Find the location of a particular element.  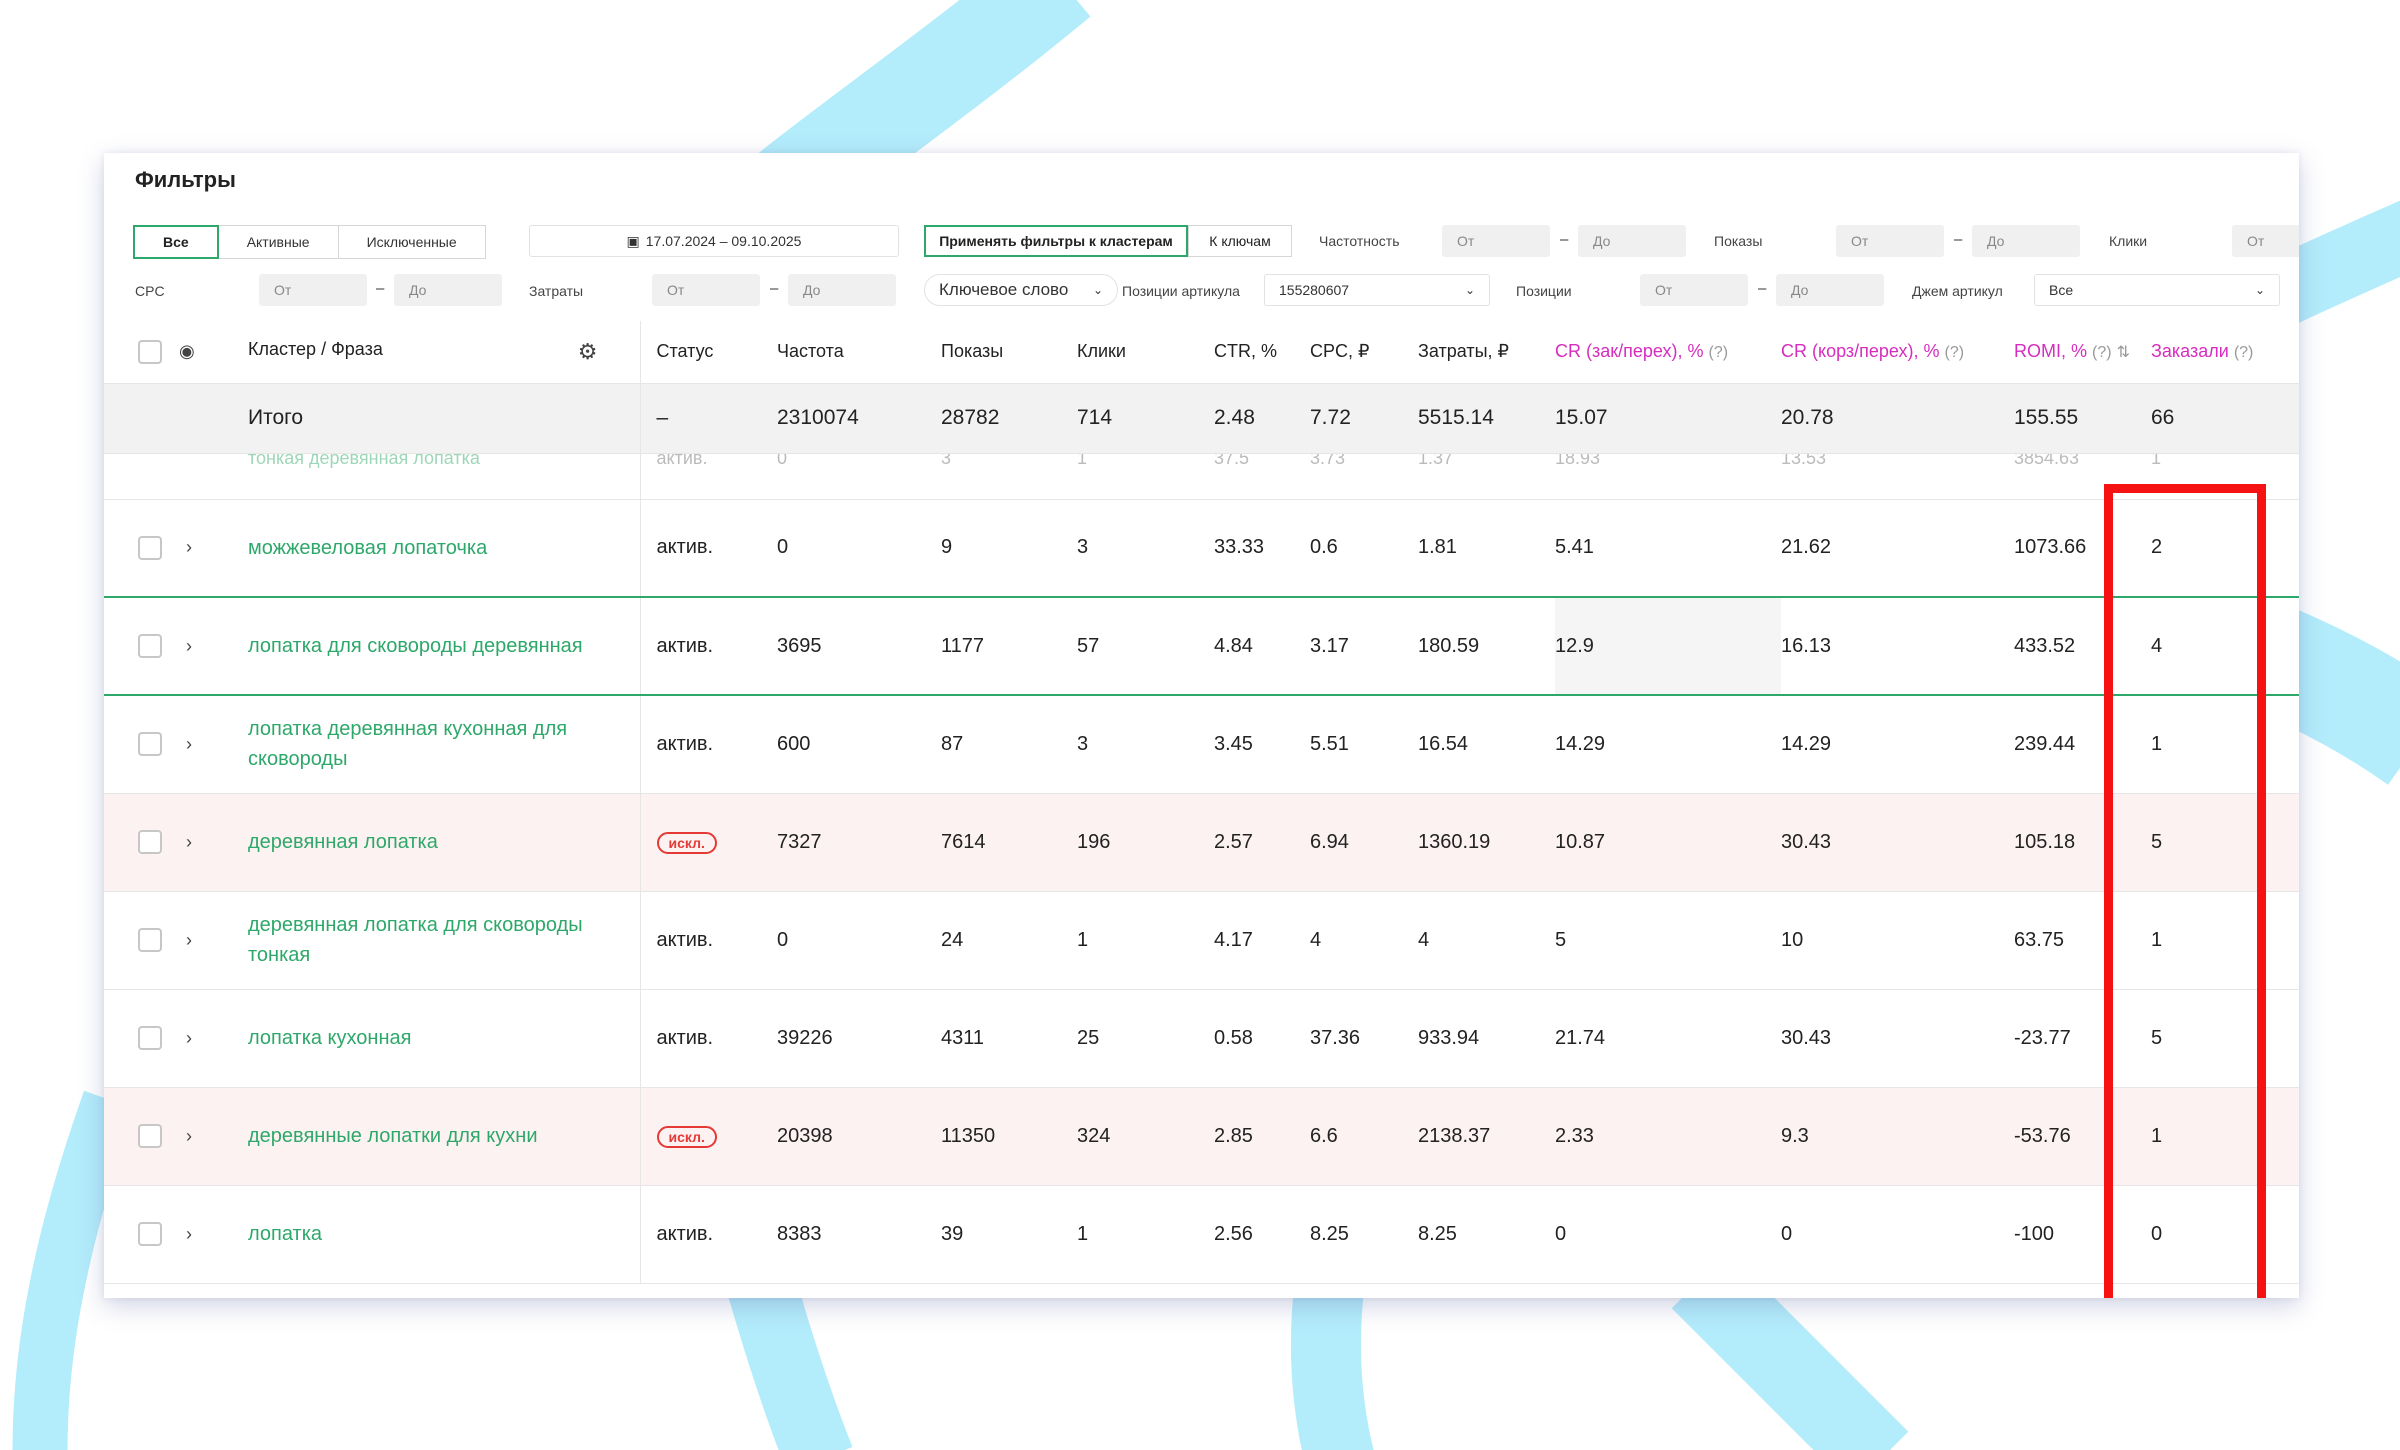

header-cr-cart: CR (корз/перех), % (?) is located at coordinates (1897, 352).